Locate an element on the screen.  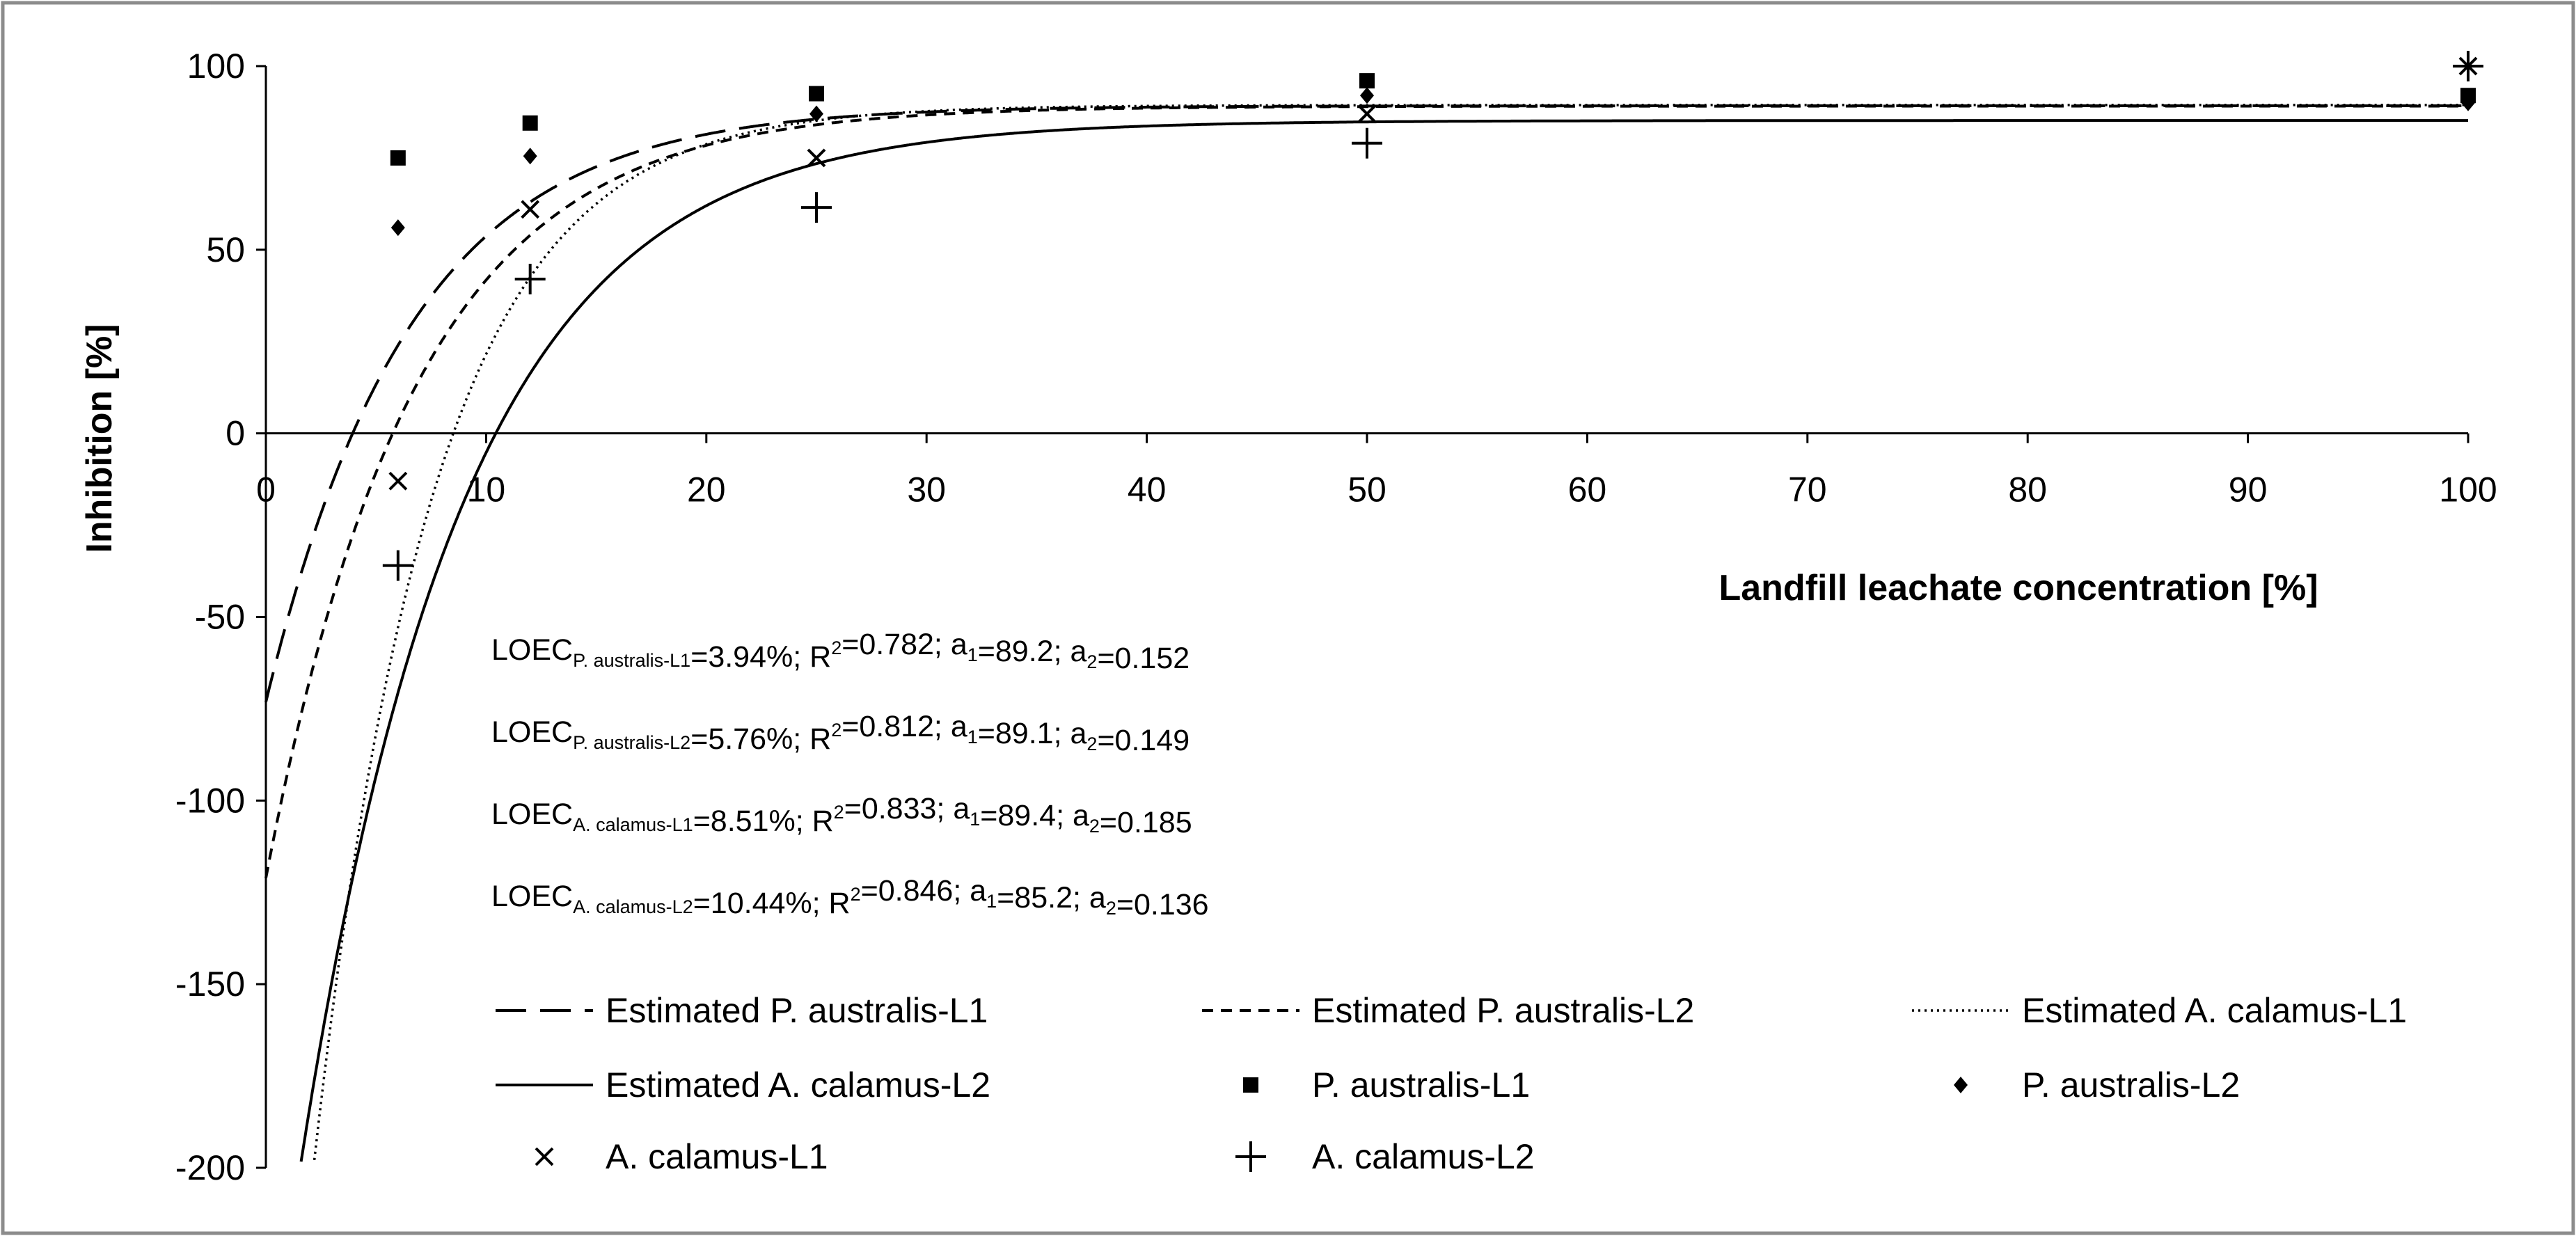
x-tick-label: 40 is located at coordinates (1147, 490).